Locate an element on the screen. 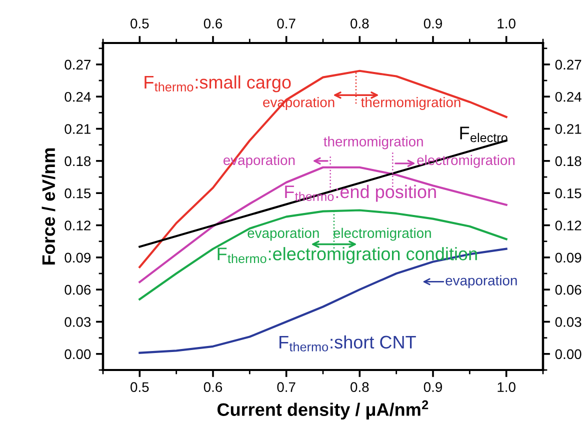 Image resolution: width=586 pixels, height=430 pixels. y2-tick-label: 0.15 is located at coordinates (568, 193).